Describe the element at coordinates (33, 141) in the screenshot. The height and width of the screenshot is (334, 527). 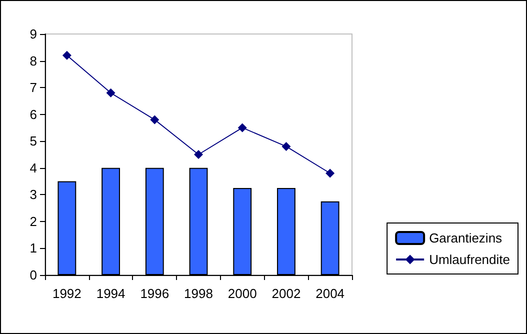
I see `y-tick-label: 5` at that location.